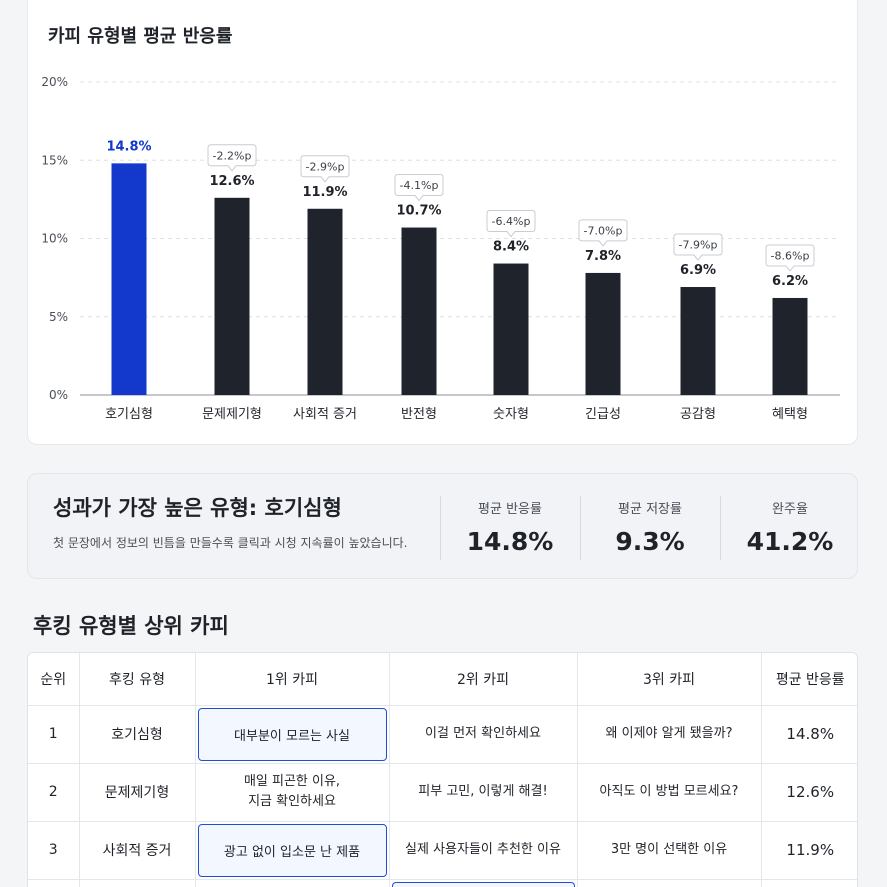  What do you see at coordinates (58, 317) in the screenshot?
I see `y-tick-label: 5%` at bounding box center [58, 317].